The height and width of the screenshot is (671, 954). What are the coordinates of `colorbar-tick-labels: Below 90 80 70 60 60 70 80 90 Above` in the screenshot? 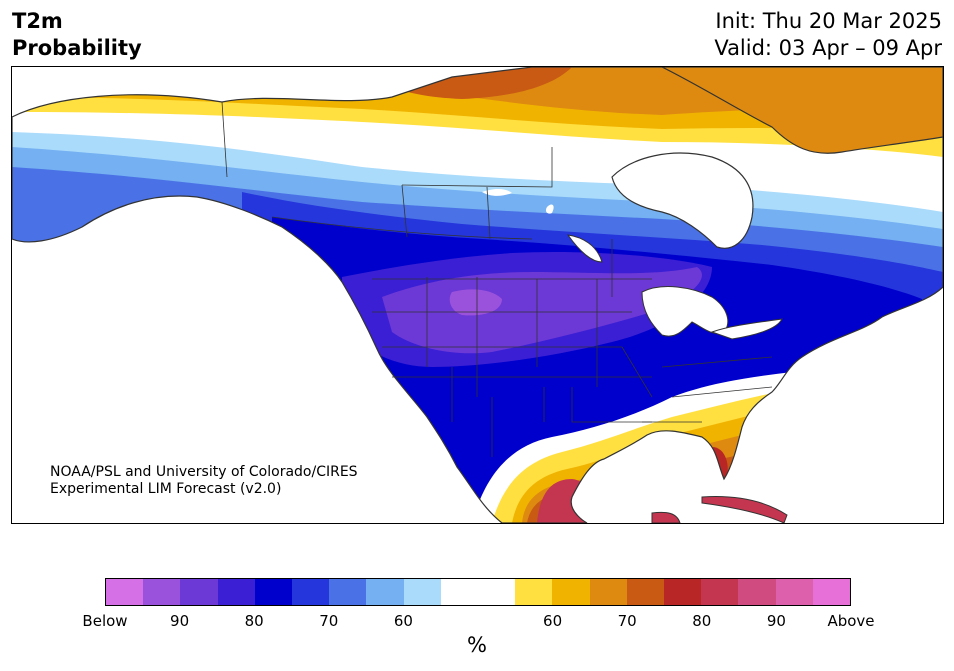 It's located at (478, 622).